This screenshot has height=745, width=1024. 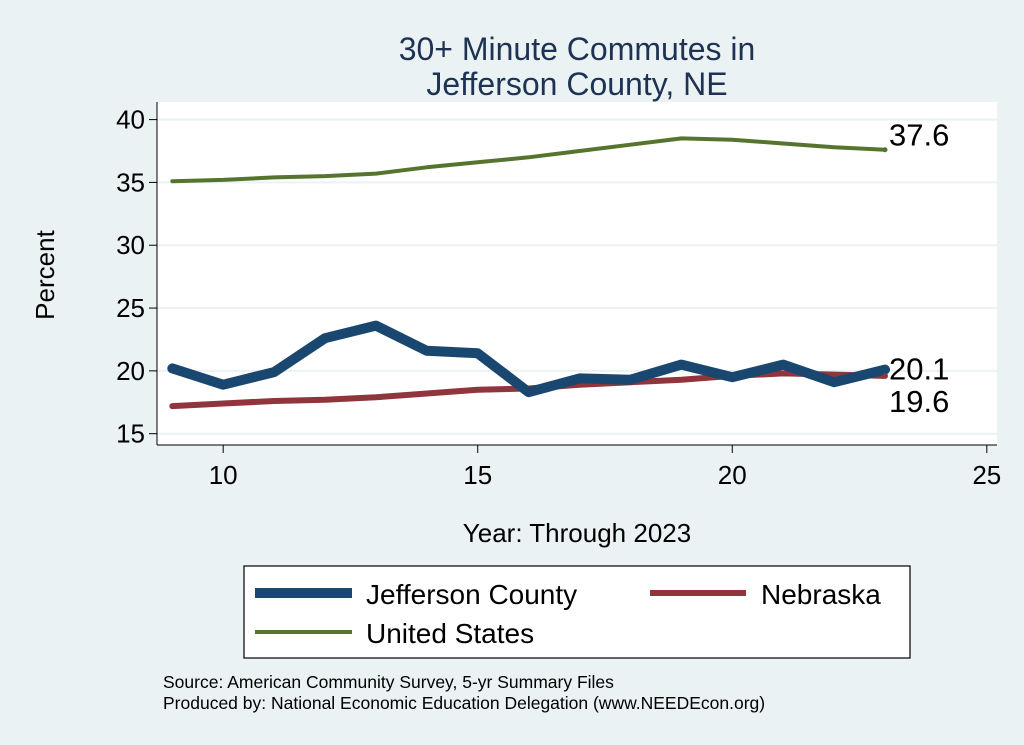 What do you see at coordinates (885, 150) in the screenshot?
I see `end-point-united-states` at bounding box center [885, 150].